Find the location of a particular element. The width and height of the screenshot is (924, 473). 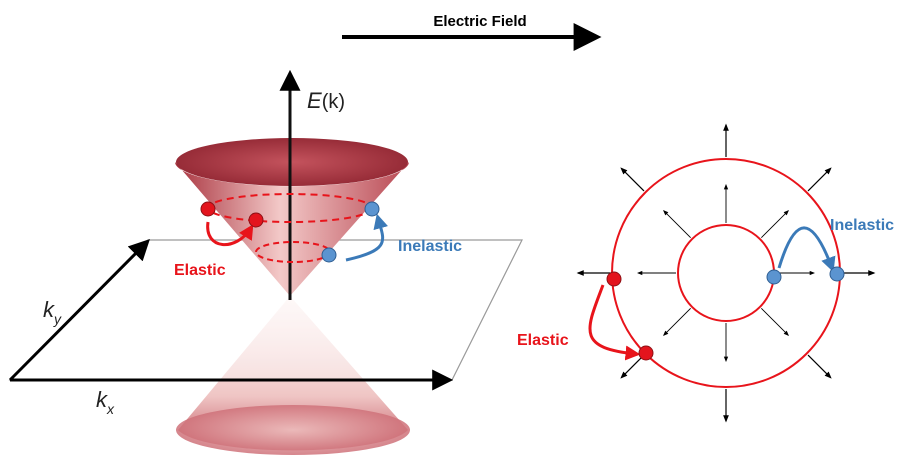

inelastic-scatter-arrow-ring is located at coordinates (806, 249).